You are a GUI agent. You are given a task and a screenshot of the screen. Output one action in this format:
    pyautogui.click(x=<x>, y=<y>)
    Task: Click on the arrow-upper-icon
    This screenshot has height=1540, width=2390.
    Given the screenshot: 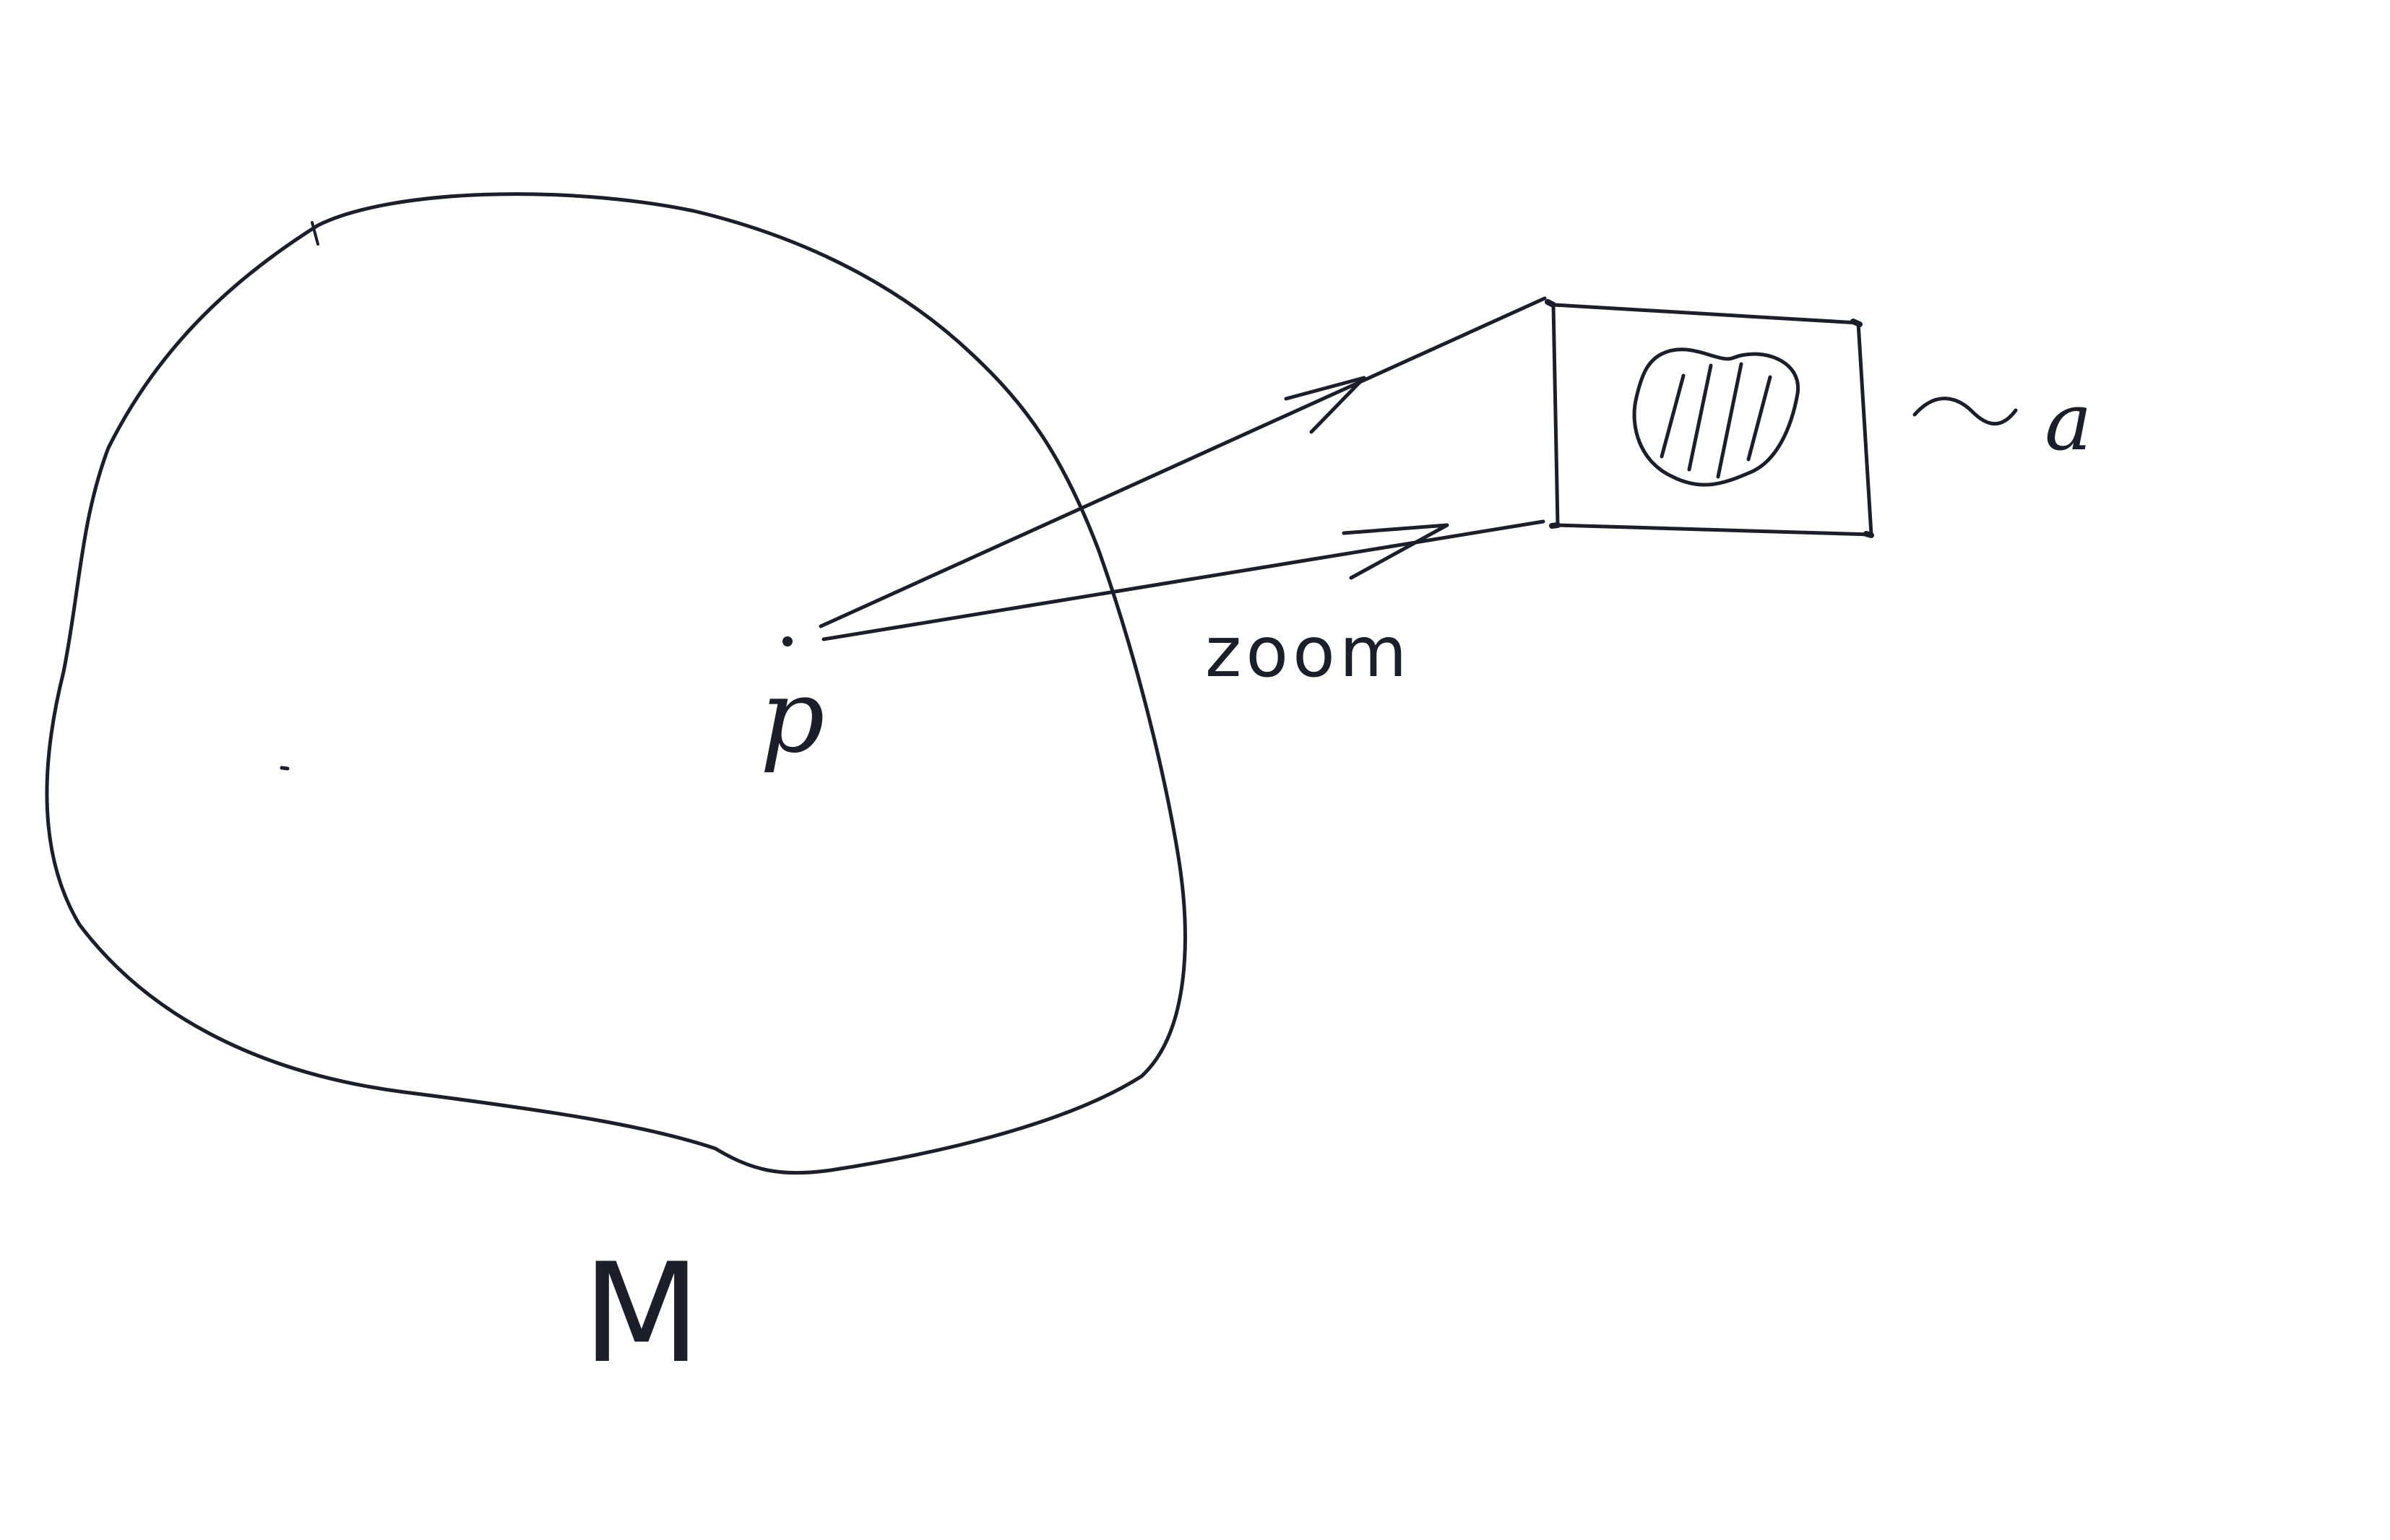 What is the action you would take?
    pyautogui.click(x=1325, y=405)
    